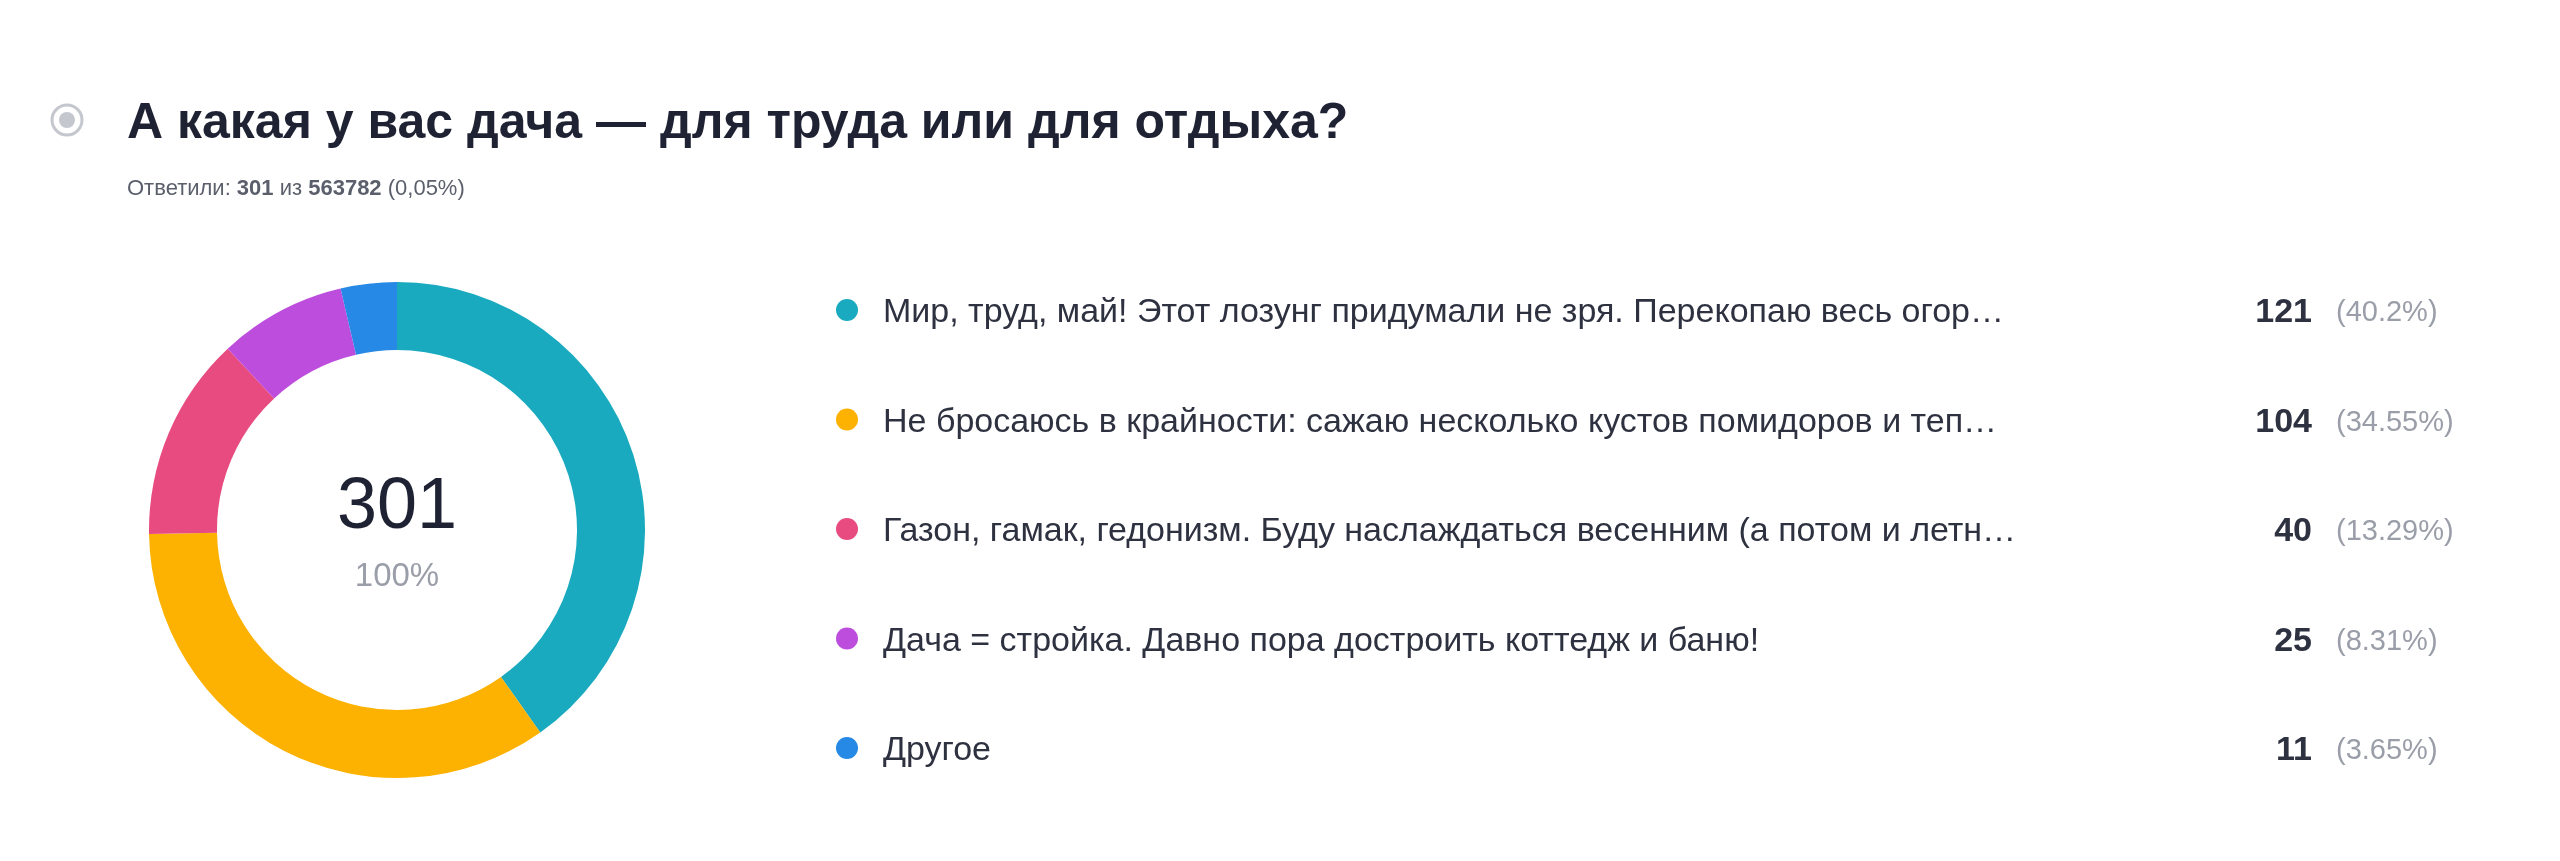  Describe the element at coordinates (2293, 529) in the screenshot. I see `data-label: 40` at that location.